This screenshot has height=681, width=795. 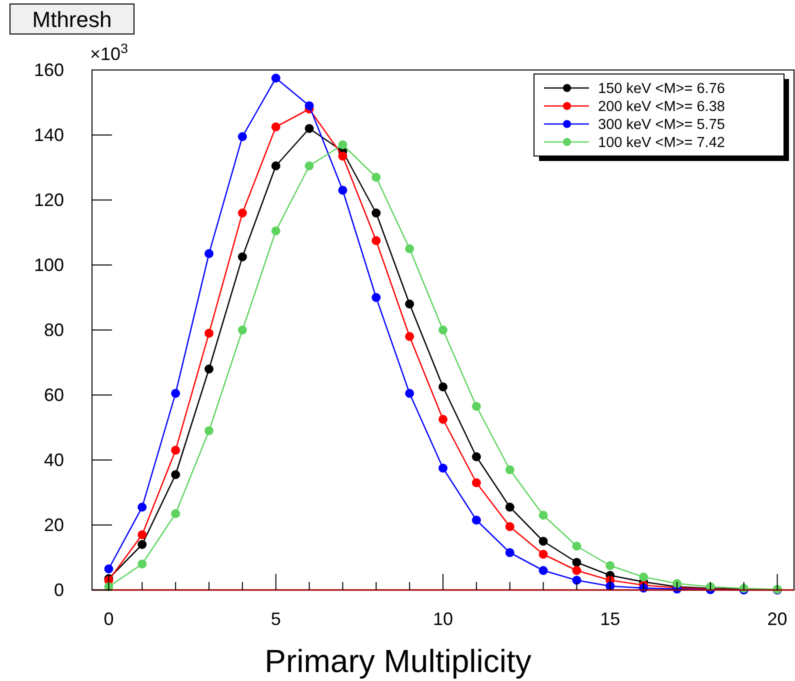 I want to click on y-tick-label: 100, so click(x=49, y=264).